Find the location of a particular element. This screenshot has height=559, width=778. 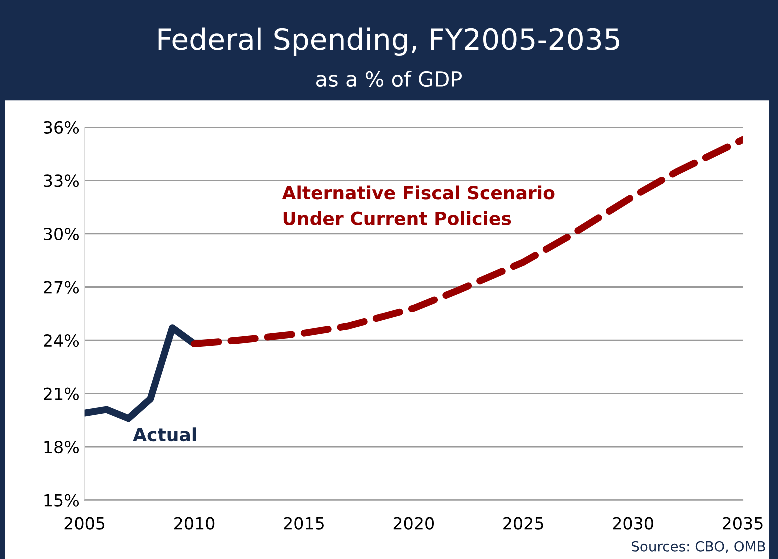

chart-title: Federal Spending, FY2005-2035 is located at coordinates (389, 42).